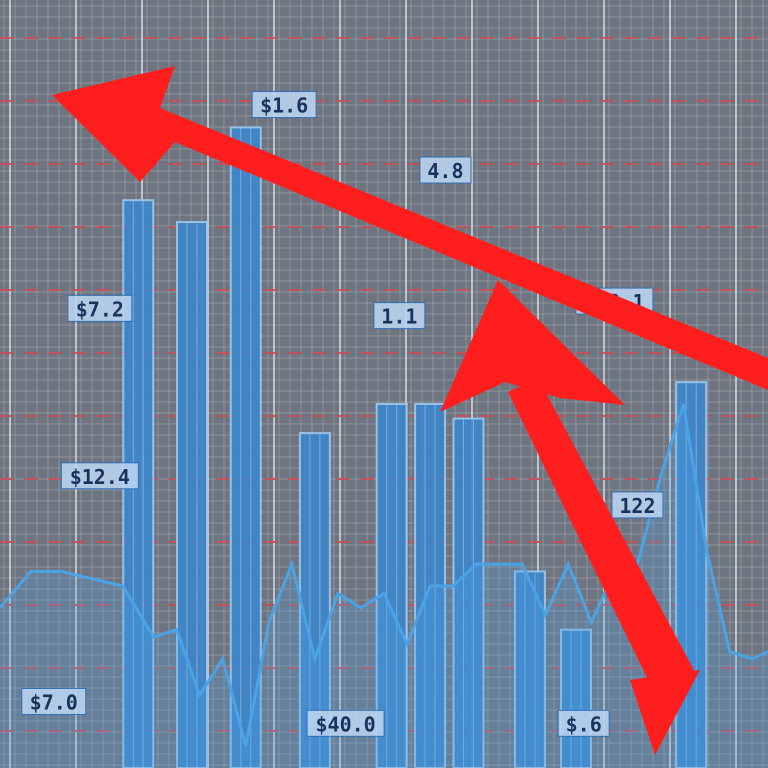  I want to click on trend-arrow-down, so click(601, 533).